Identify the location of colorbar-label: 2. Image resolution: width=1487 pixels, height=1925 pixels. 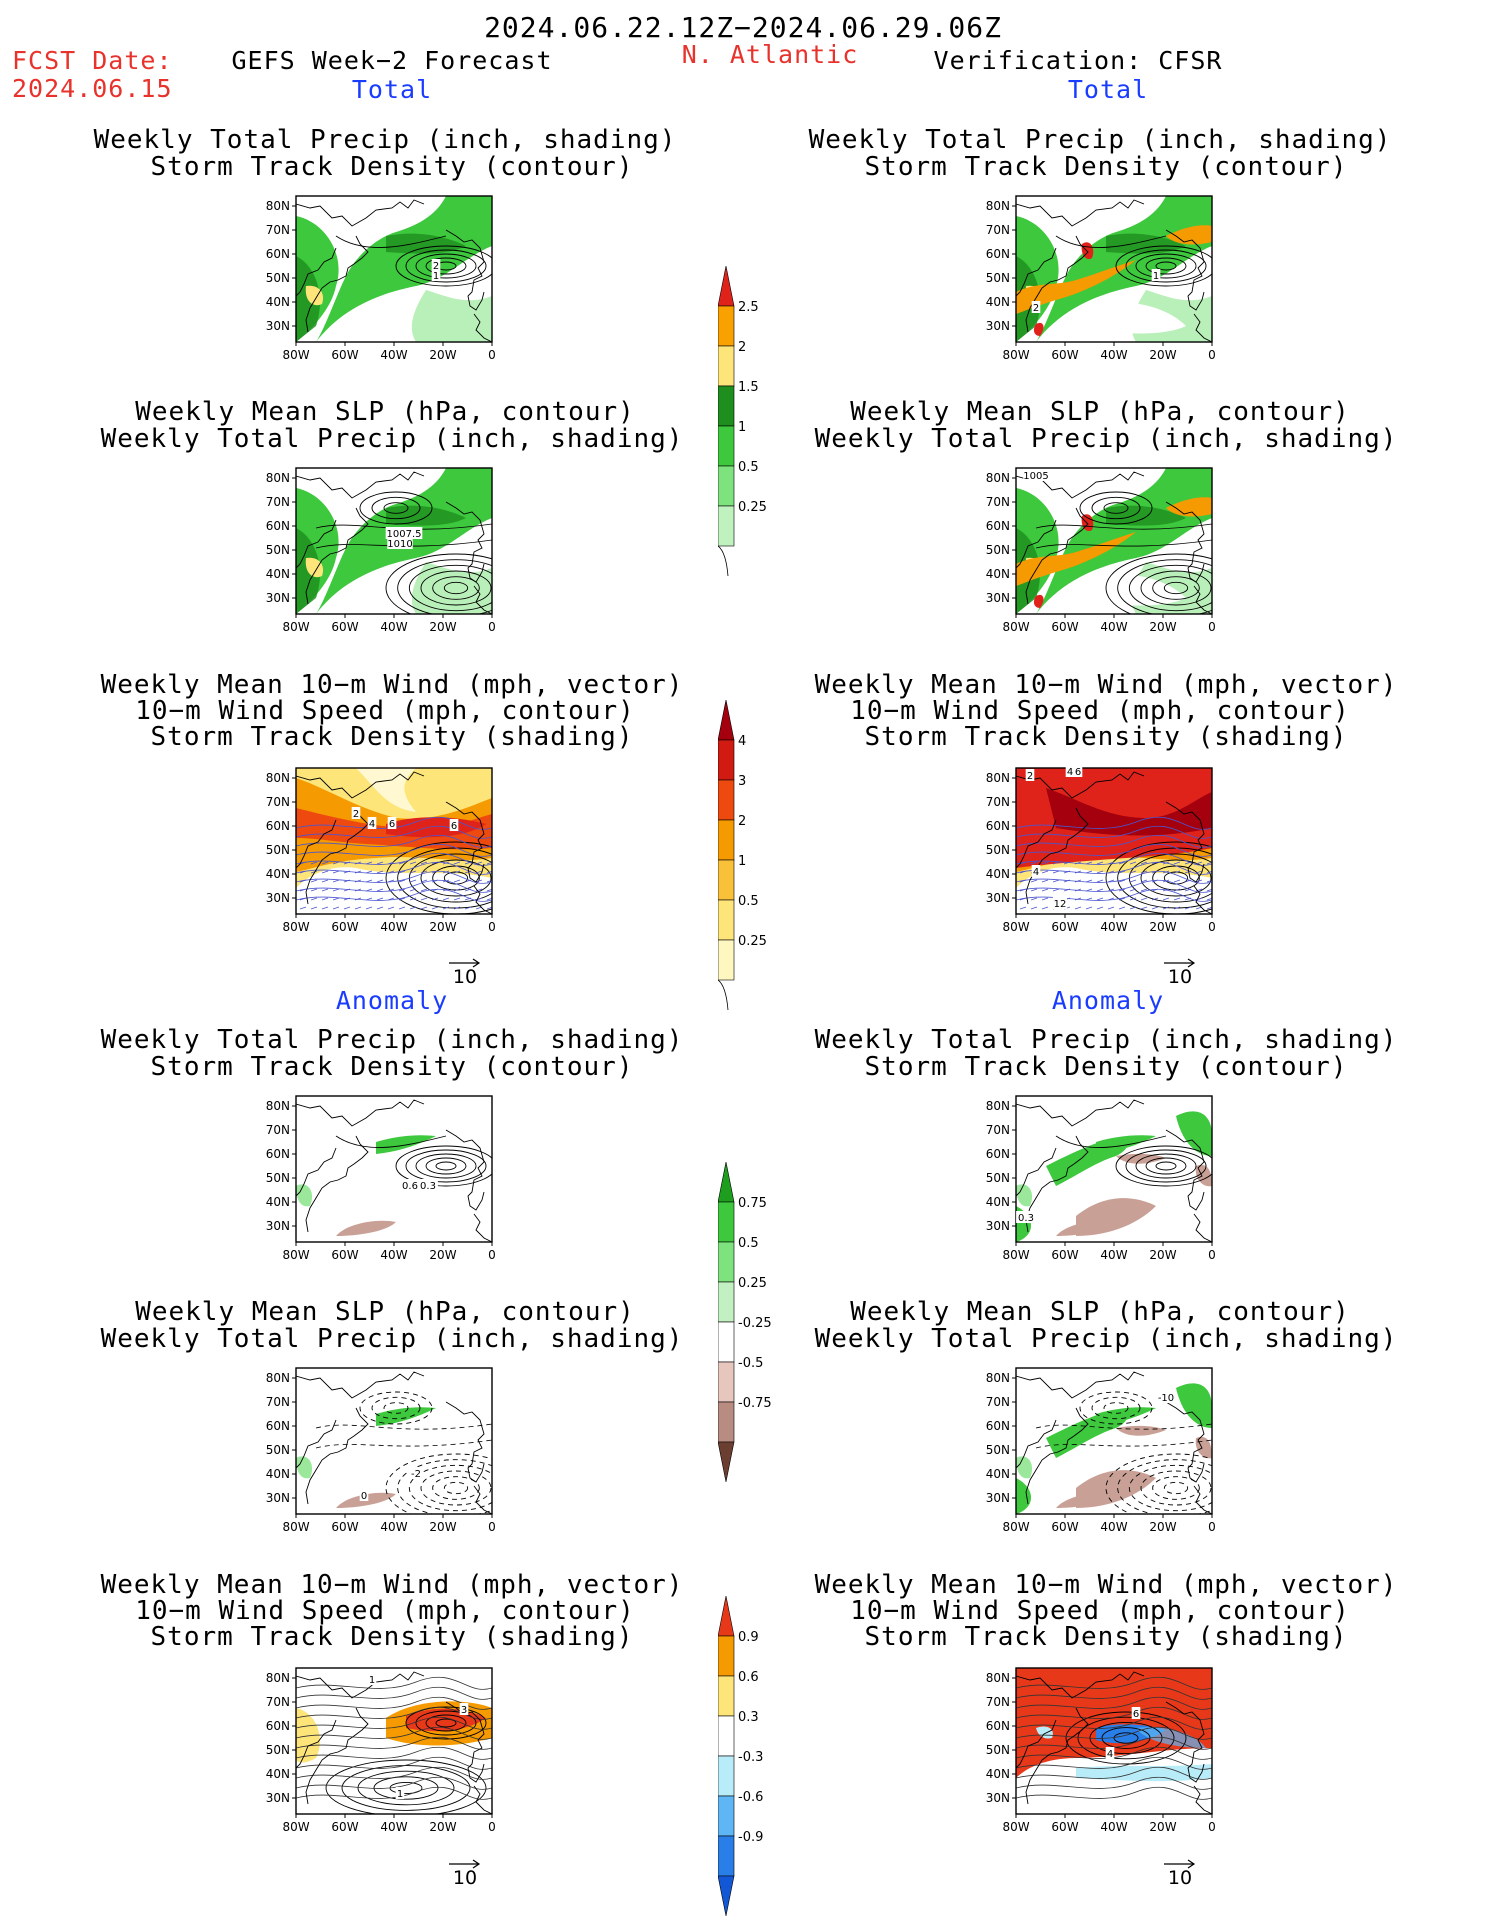
(742, 347).